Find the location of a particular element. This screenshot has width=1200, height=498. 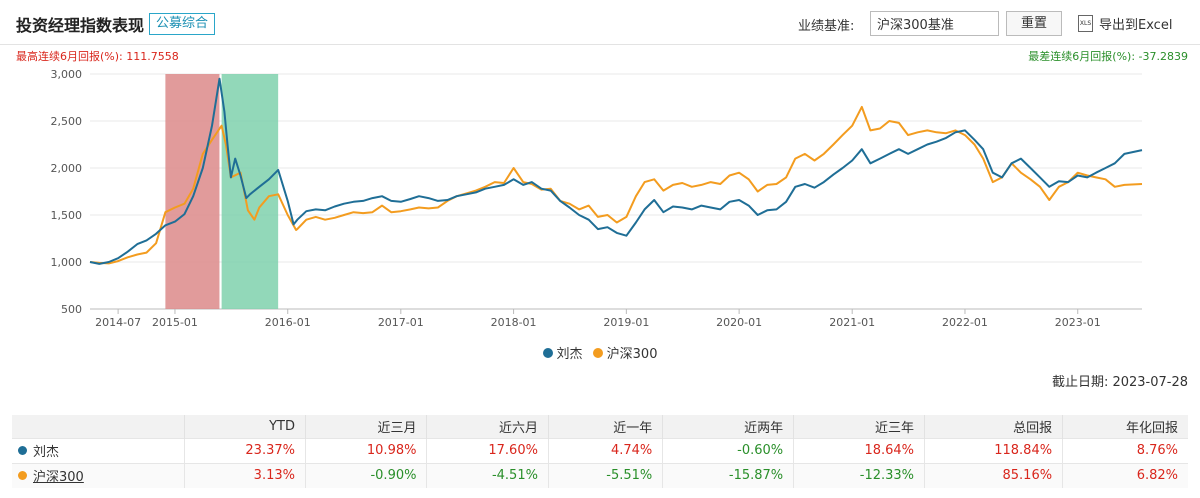

table-header-row: YTD 近三月 近六月 近一年 近两年 近三年 总回报 年化回报 is located at coordinates (600, 426).